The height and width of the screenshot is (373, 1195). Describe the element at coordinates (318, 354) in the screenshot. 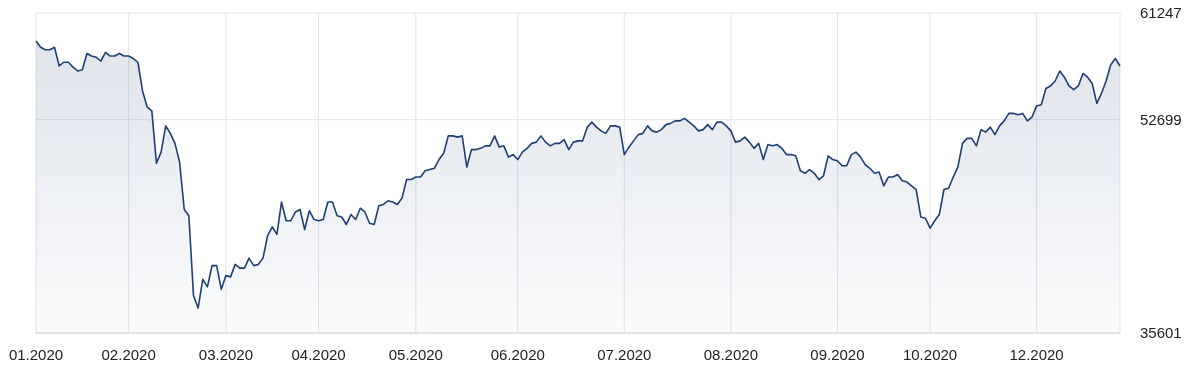

I see `x-tick-label: 04.2020` at that location.